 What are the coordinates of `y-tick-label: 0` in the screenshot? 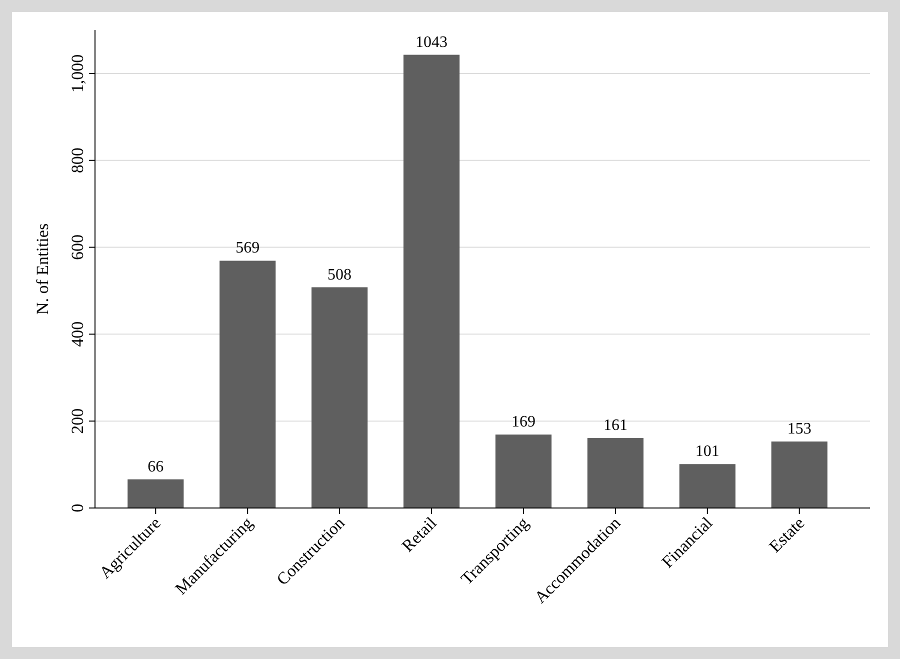 It's located at (77, 508).